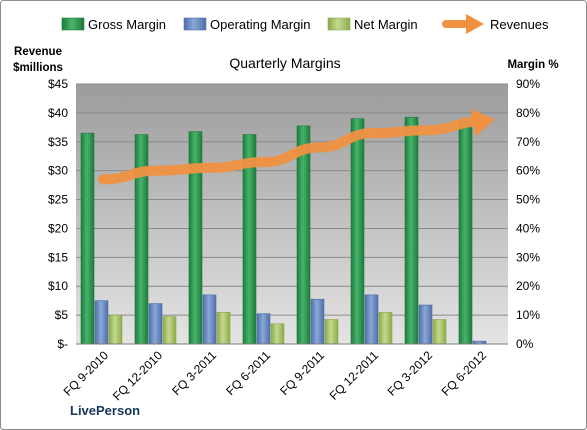  Describe the element at coordinates (528, 228) in the screenshot. I see `right-tick-label: 40%` at that location.